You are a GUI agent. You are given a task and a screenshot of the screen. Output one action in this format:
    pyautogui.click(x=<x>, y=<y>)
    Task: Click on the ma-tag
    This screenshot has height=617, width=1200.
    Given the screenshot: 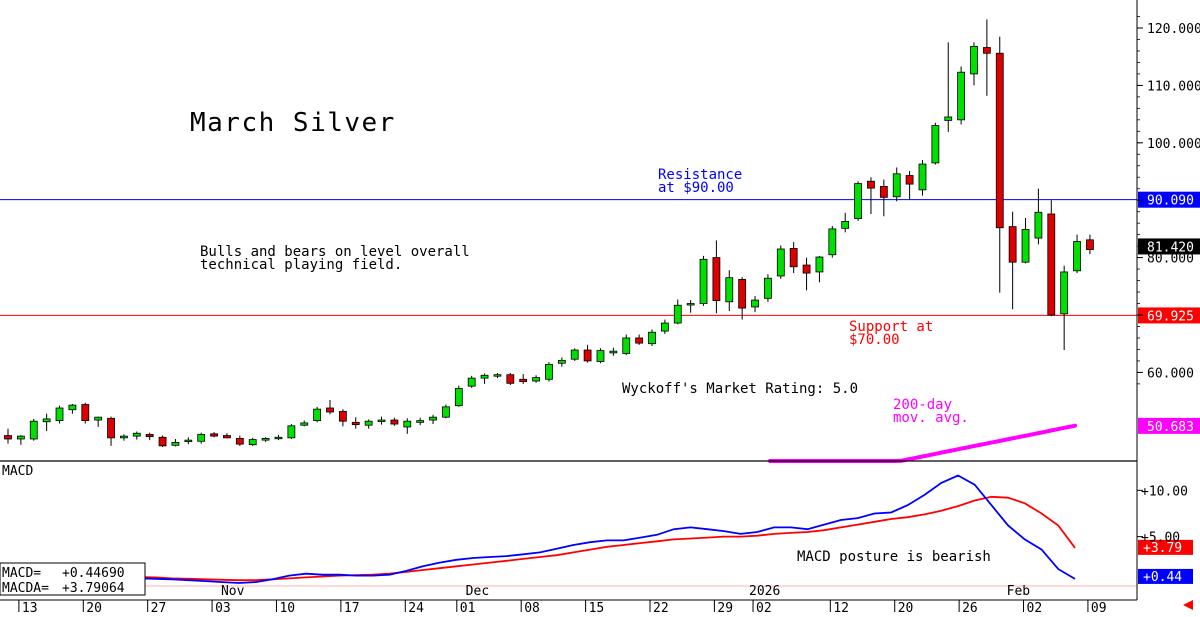 What is the action you would take?
    pyautogui.click(x=1169, y=425)
    